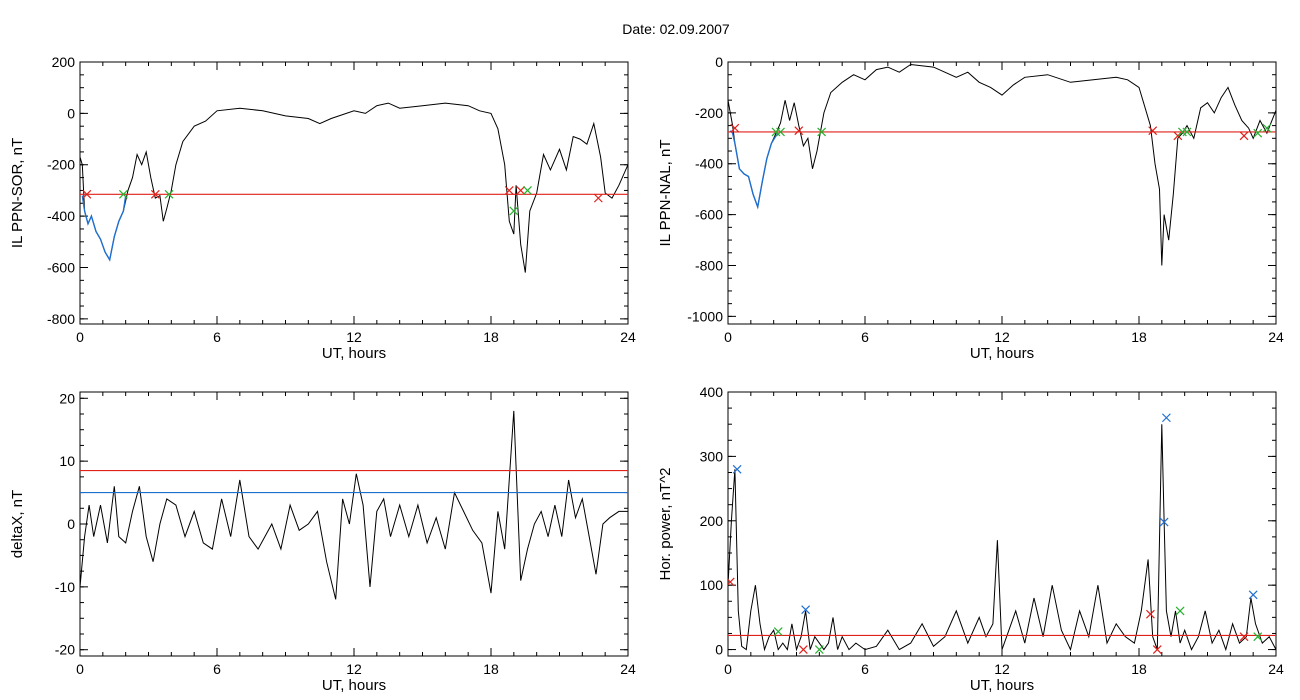 The height and width of the screenshot is (700, 1300). Describe the element at coordinates (712, 392) in the screenshot. I see `y-tick-label: 400` at that location.